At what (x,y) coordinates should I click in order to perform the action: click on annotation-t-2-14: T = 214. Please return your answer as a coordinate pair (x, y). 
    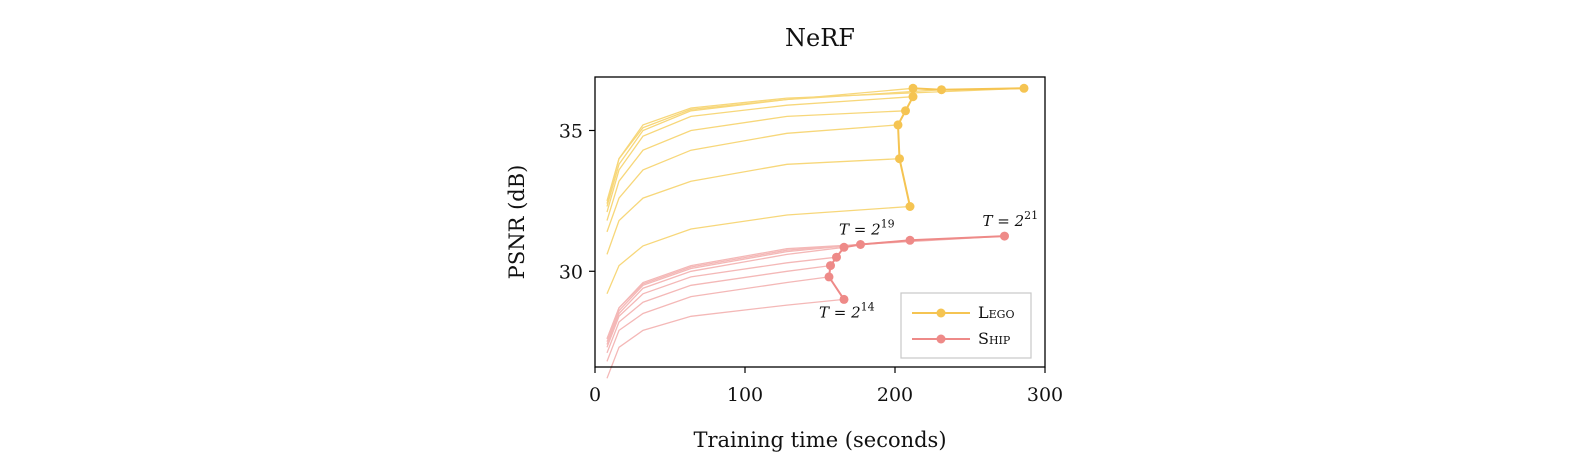
    Looking at the image, I should click on (847, 310).